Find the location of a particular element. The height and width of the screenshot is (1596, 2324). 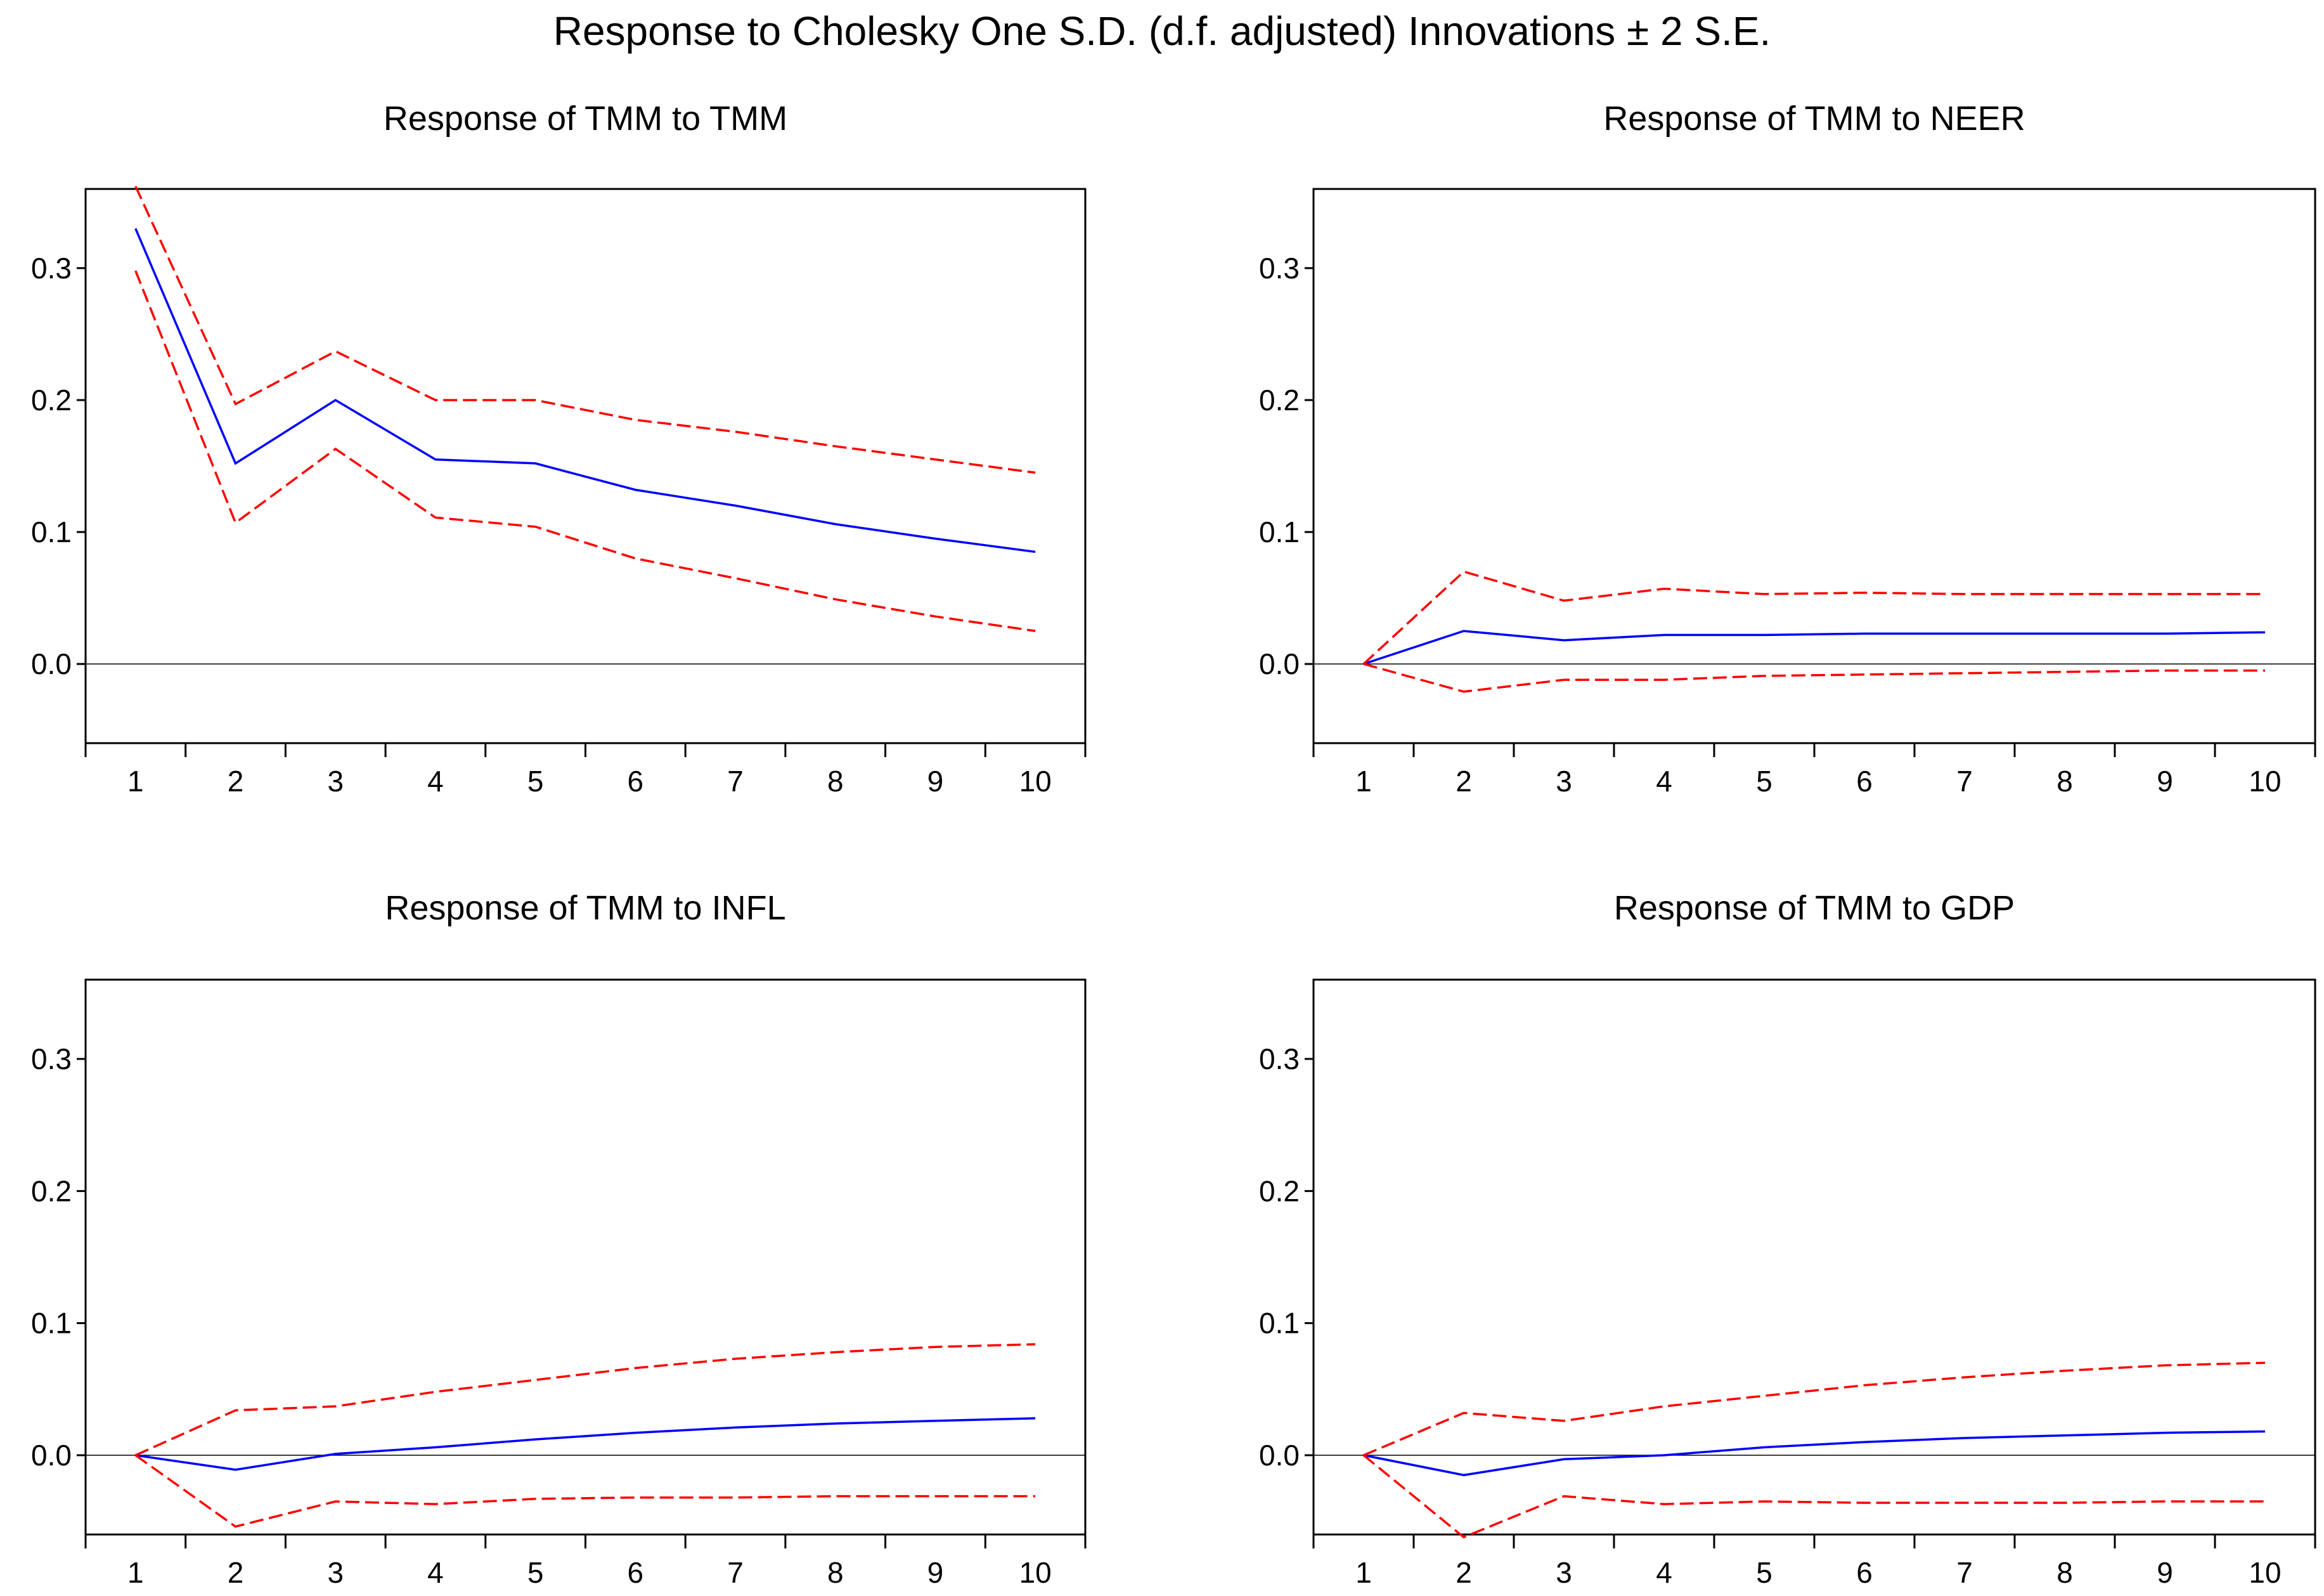

panel-title: Response of TMM to TMM is located at coordinates (585, 119).